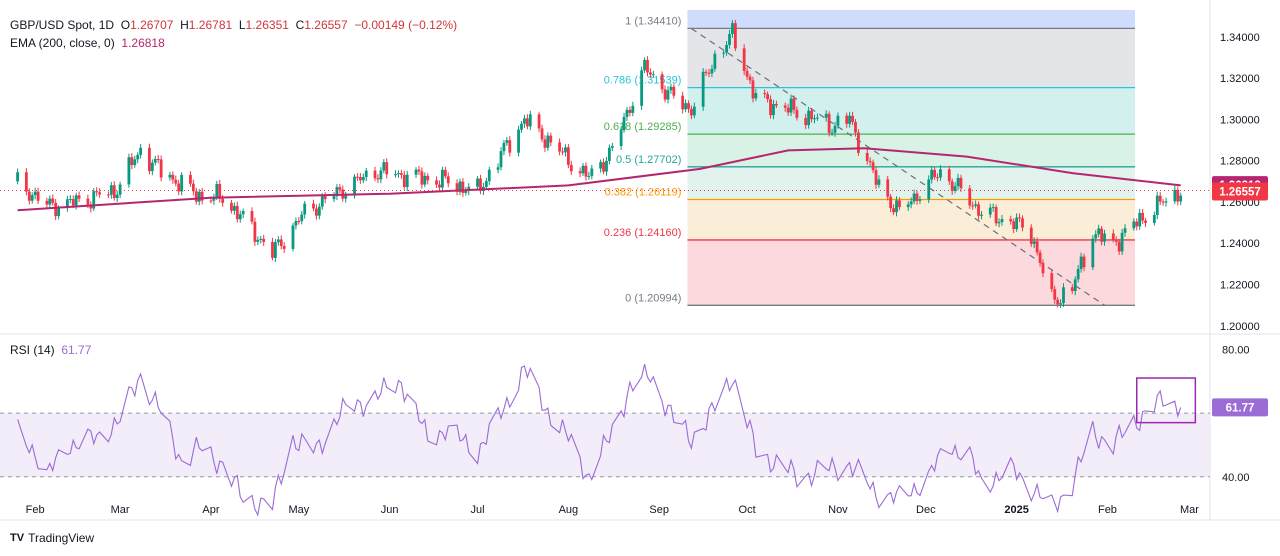 The image size is (1280, 556). Describe the element at coordinates (1236, 478) in the screenshot. I see `rsi-tick-label: 40.00` at that location.